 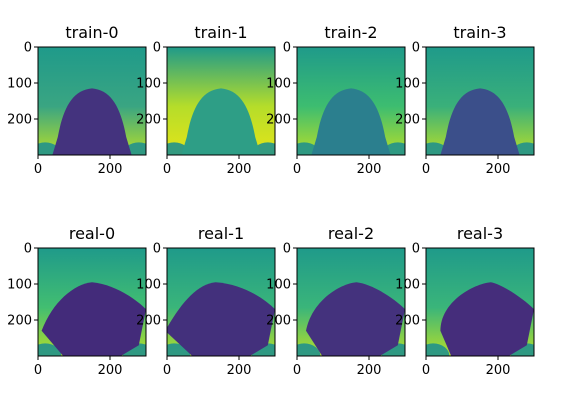 What do you see at coordinates (350, 32) in the screenshot?
I see `subplot-title: train-2` at bounding box center [350, 32].